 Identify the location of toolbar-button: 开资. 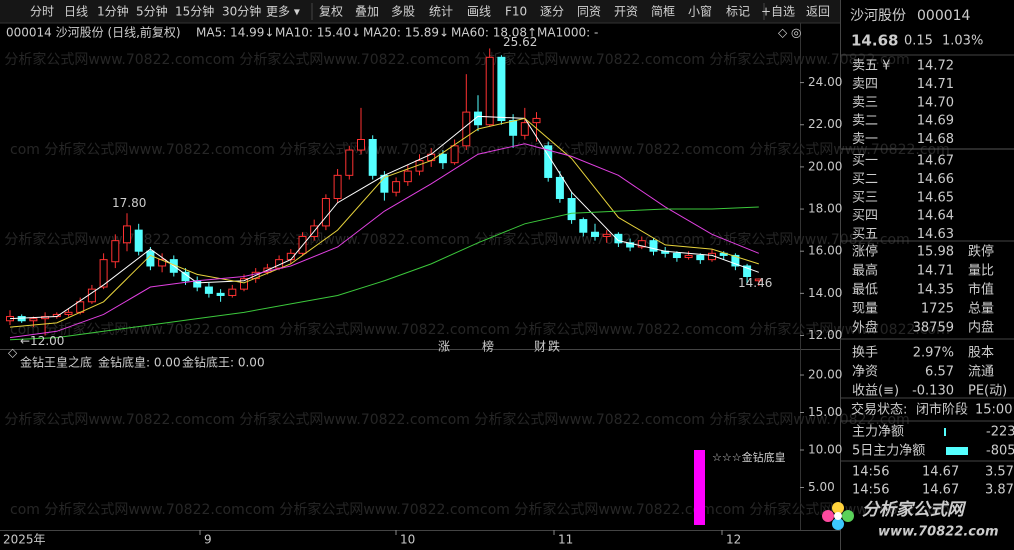
(626, 12).